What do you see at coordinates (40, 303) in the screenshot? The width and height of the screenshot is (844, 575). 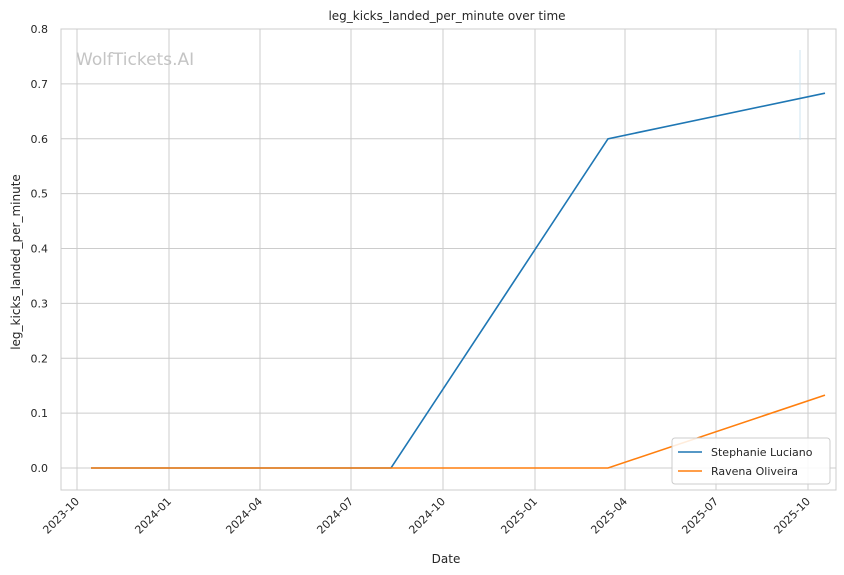 I see `y-tick-label: 0.3` at bounding box center [40, 303].